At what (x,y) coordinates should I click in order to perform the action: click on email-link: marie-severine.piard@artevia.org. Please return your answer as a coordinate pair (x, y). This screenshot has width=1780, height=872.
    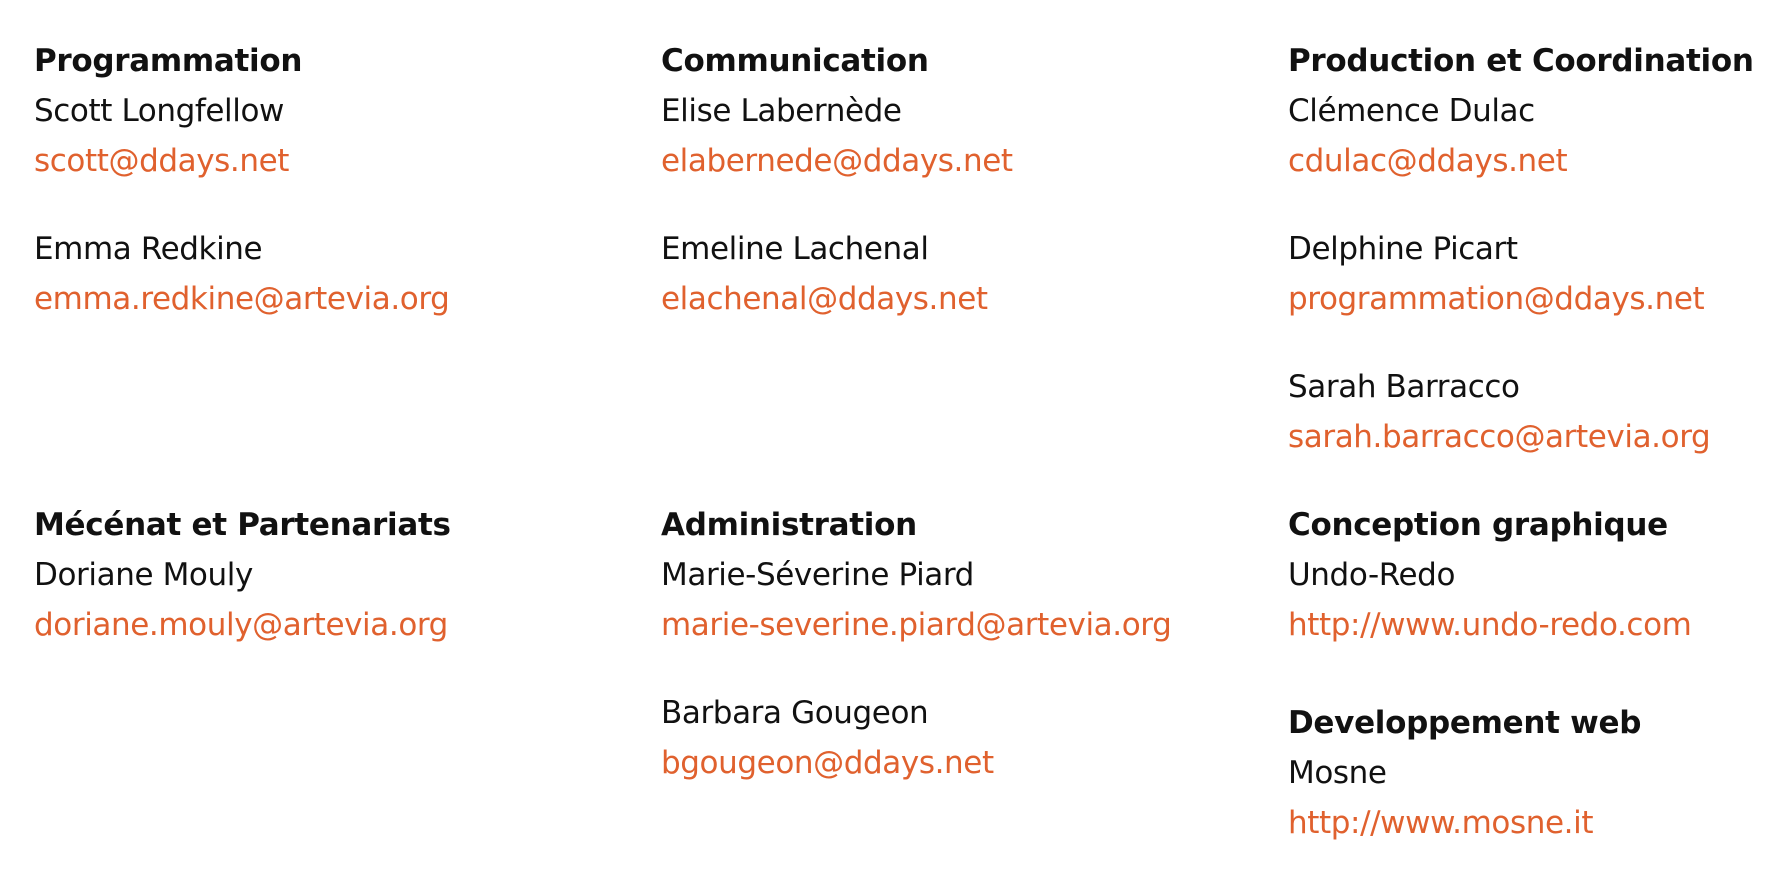
    Looking at the image, I should click on (916, 625).